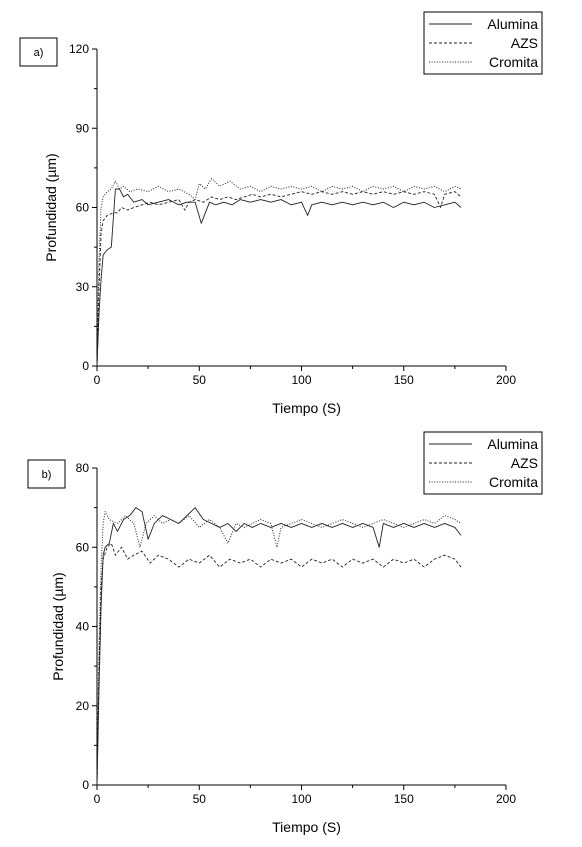  I want to click on series-line-azs, so click(279, 279).